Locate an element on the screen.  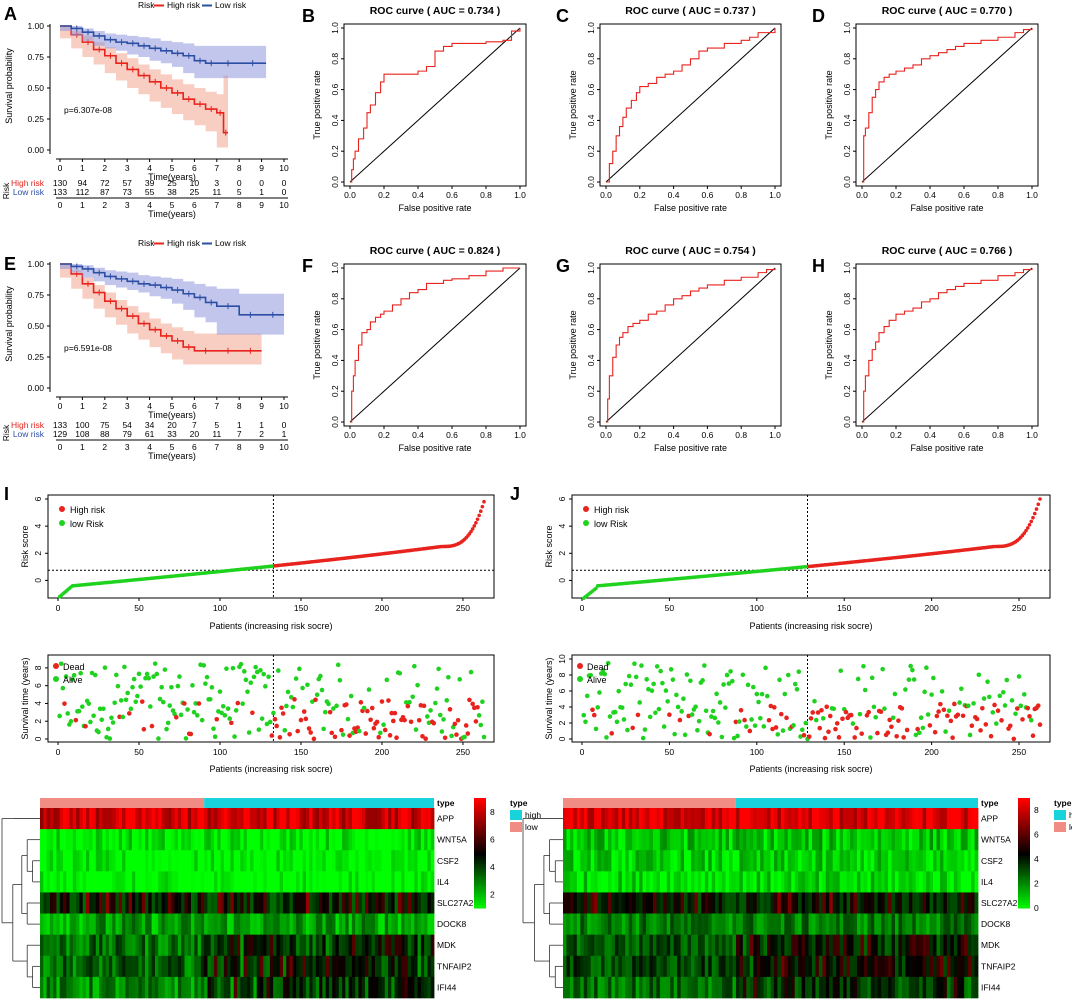
type-legend-low-label: low is located at coordinates (532, 827).